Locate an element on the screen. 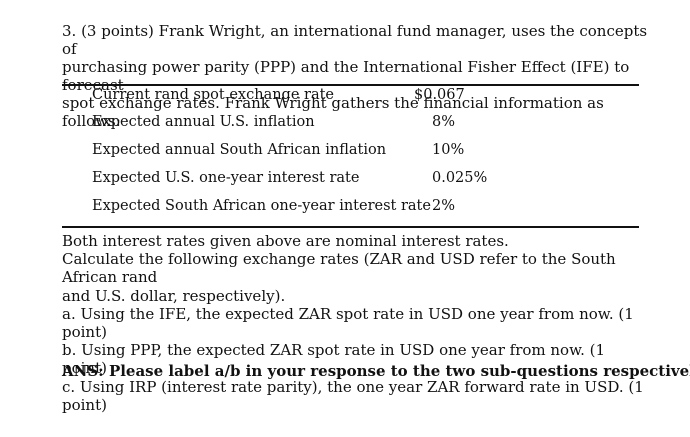 This screenshot has height=437, width=690. body-line: and U.S. dollar, respectively). is located at coordinates (174, 295).